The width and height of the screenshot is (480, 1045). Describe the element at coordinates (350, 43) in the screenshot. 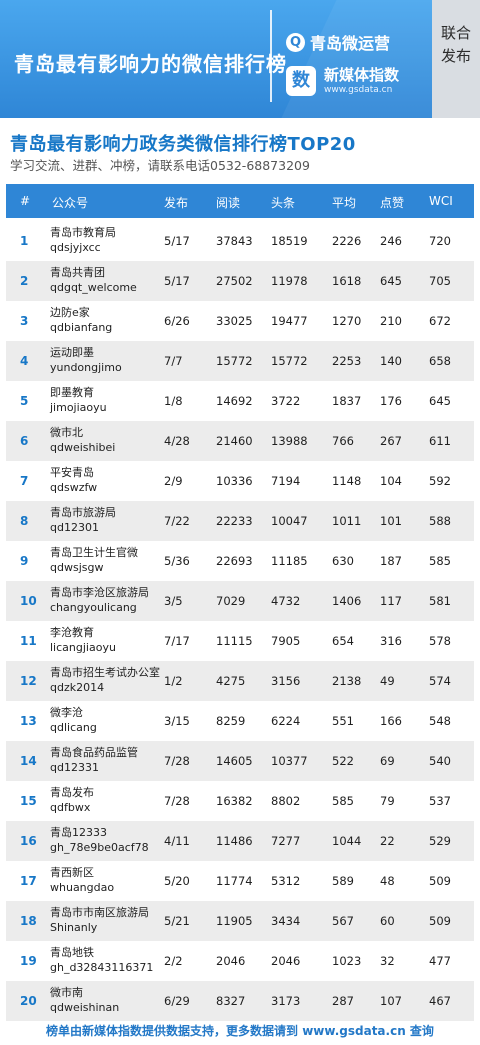

I see `qingdao-logo-text: 青岛微运营` at that location.